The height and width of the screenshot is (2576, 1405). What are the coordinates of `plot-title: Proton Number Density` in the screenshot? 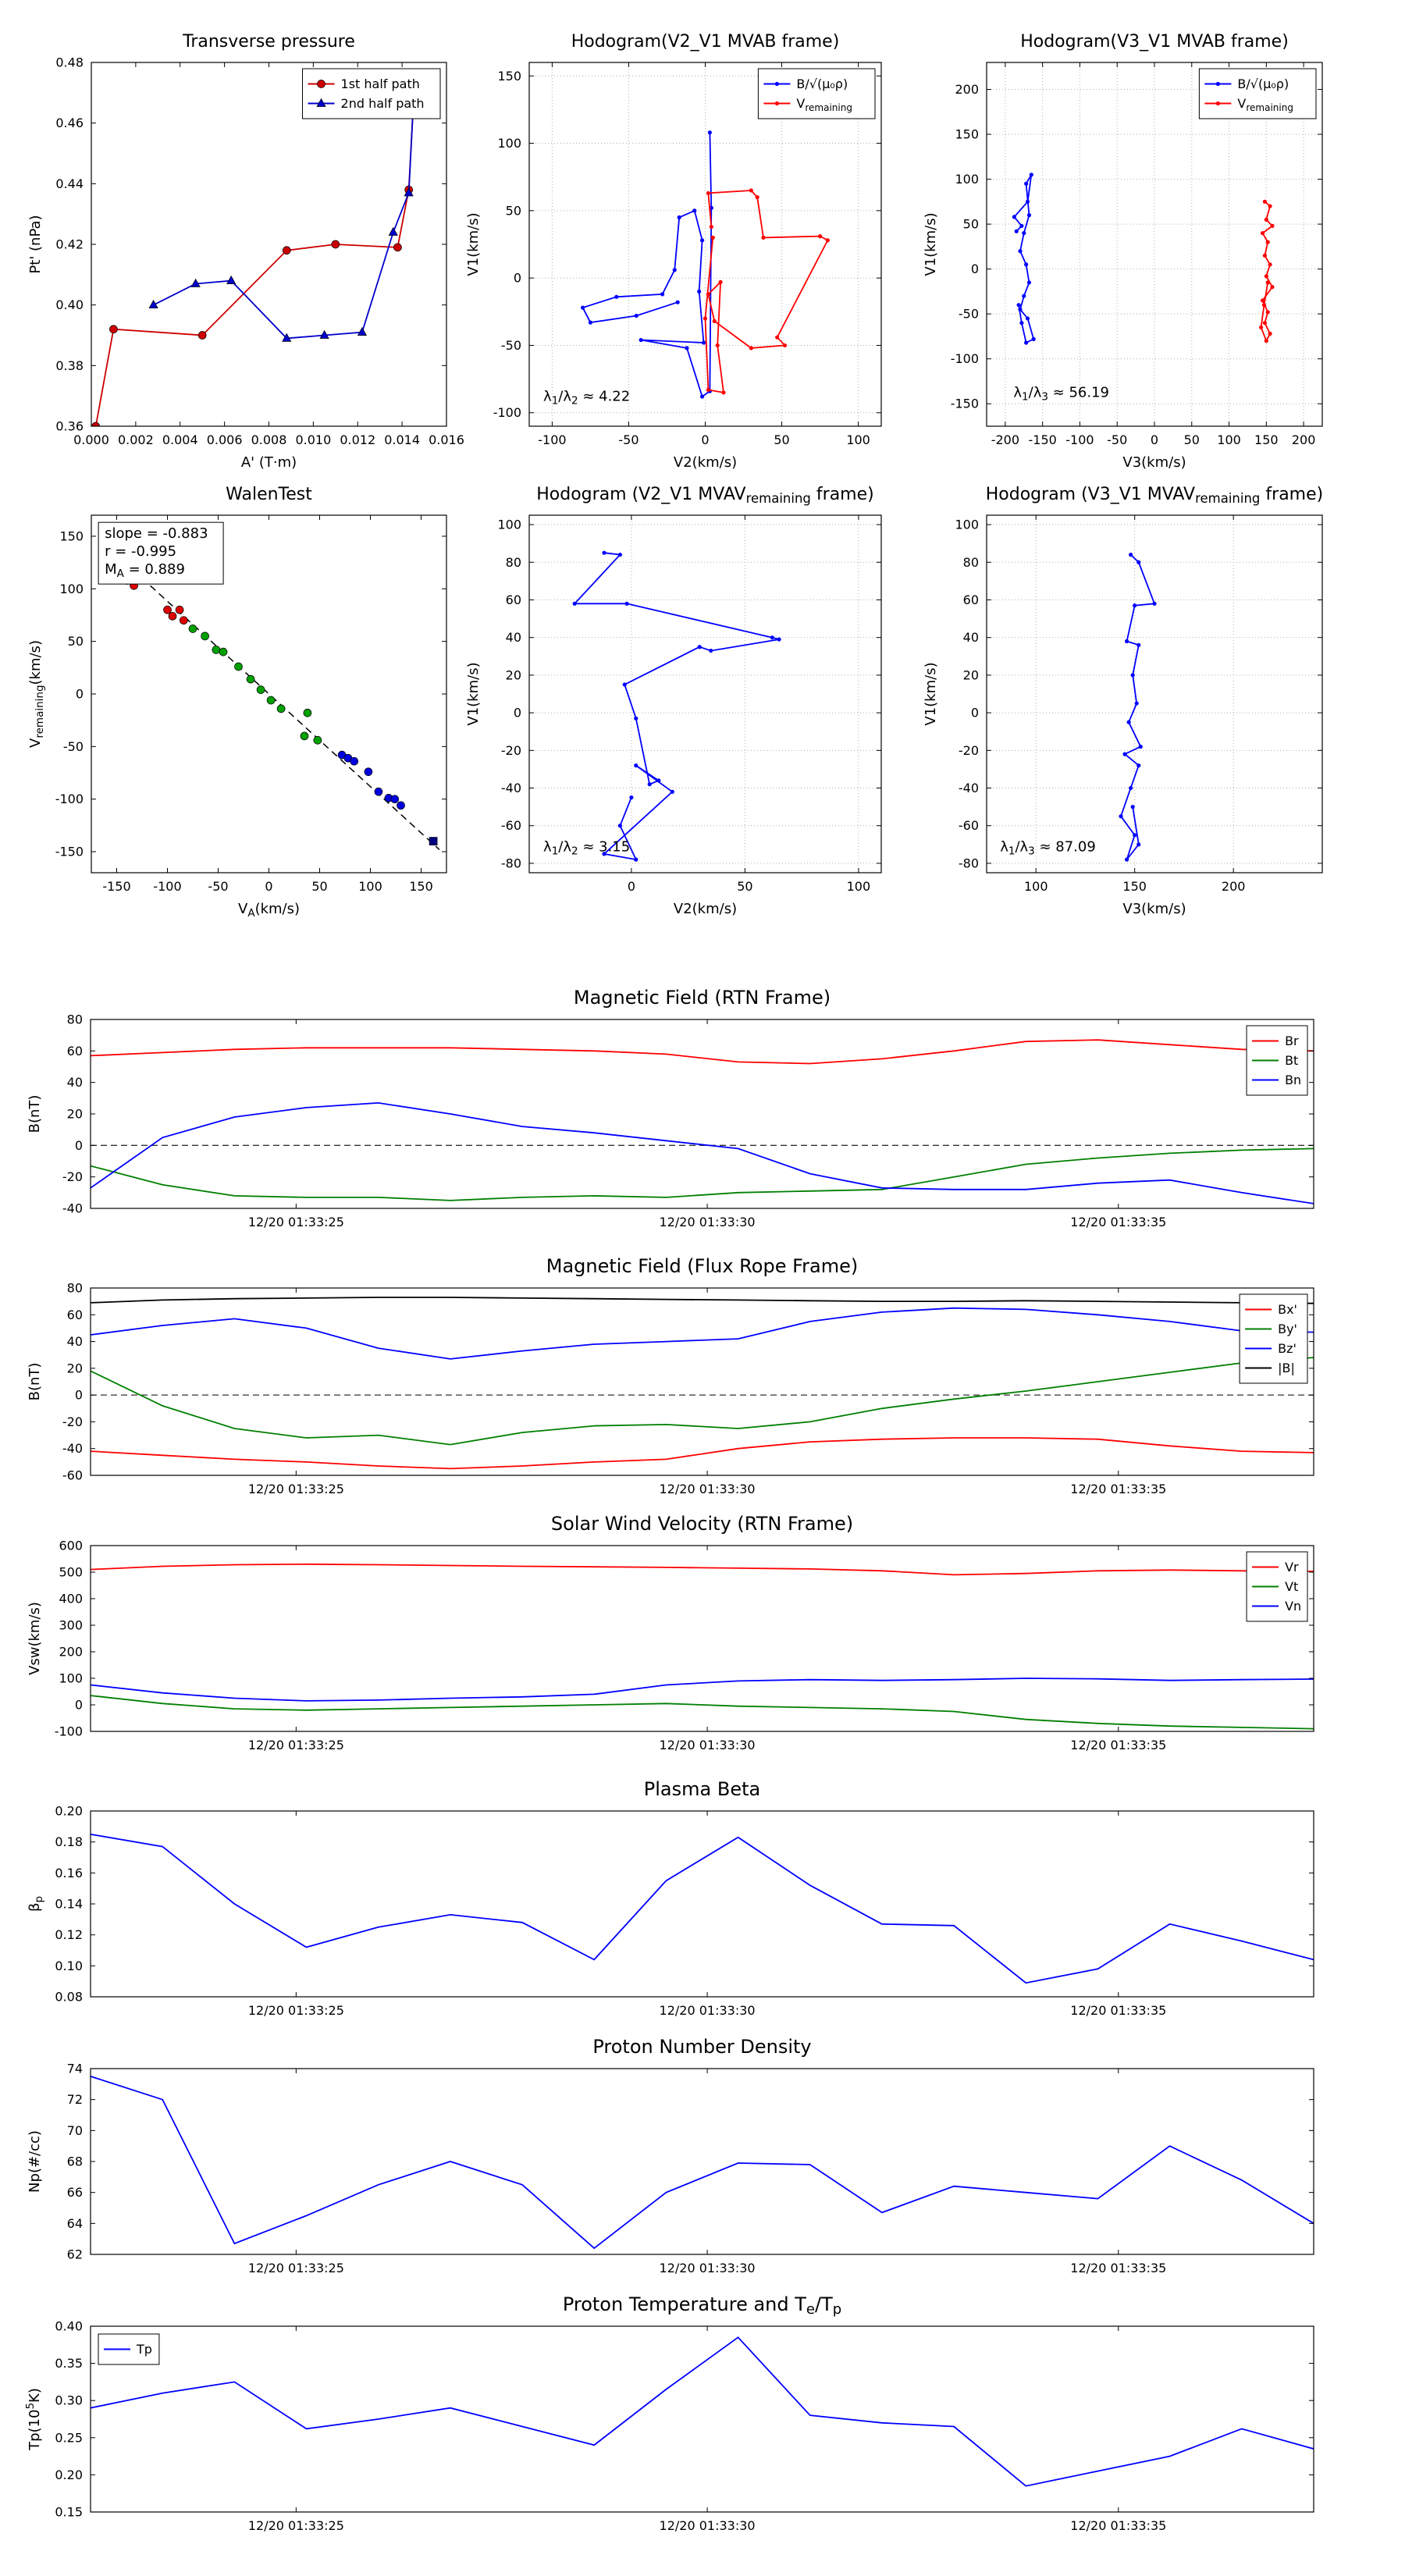 It's located at (702, 2047).